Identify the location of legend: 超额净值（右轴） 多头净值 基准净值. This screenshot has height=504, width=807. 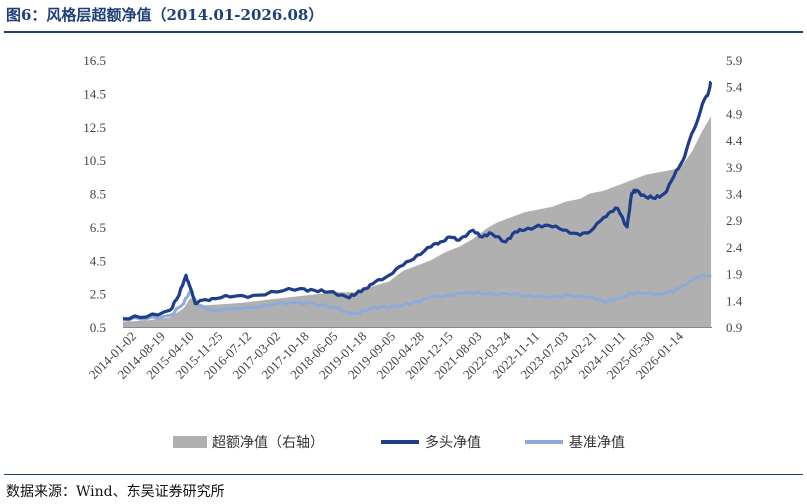
(399, 442).